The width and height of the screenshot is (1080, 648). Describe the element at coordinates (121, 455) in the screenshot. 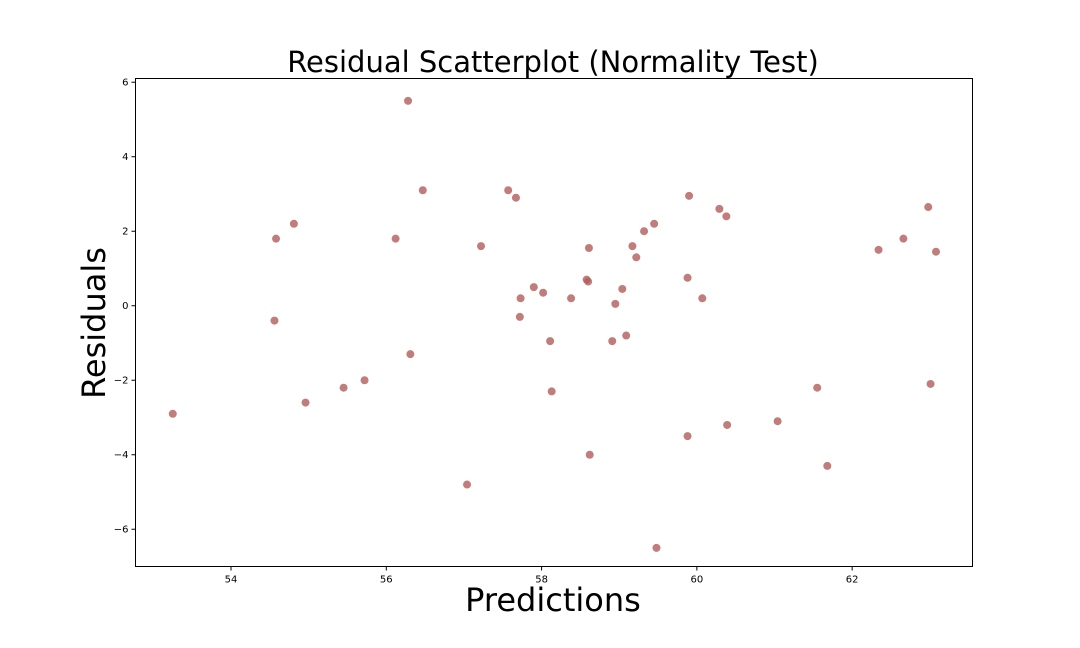

I see `y-tick-label: −4` at that location.